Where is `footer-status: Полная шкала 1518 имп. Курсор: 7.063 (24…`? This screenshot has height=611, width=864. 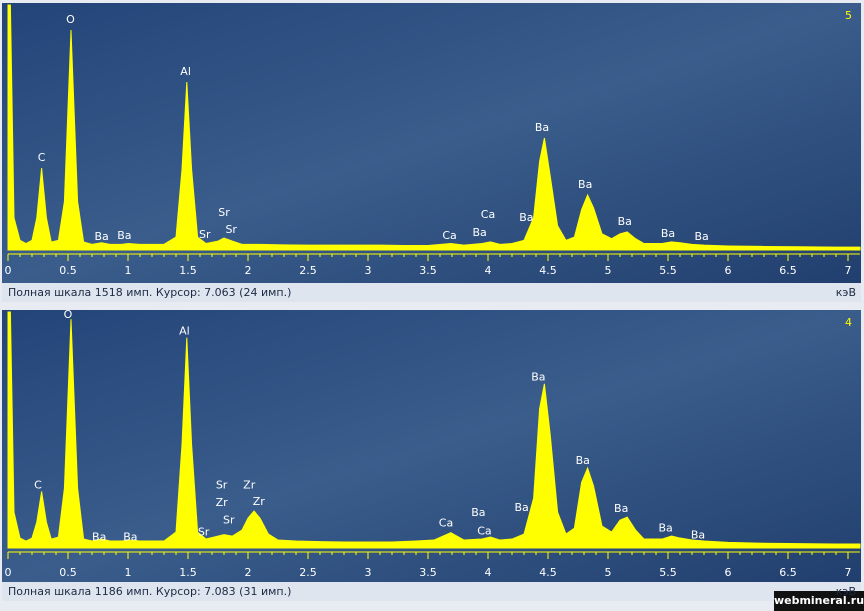 footer-status: Полная шкала 1518 имп. Курсор: 7.063 (24… is located at coordinates (149, 292).